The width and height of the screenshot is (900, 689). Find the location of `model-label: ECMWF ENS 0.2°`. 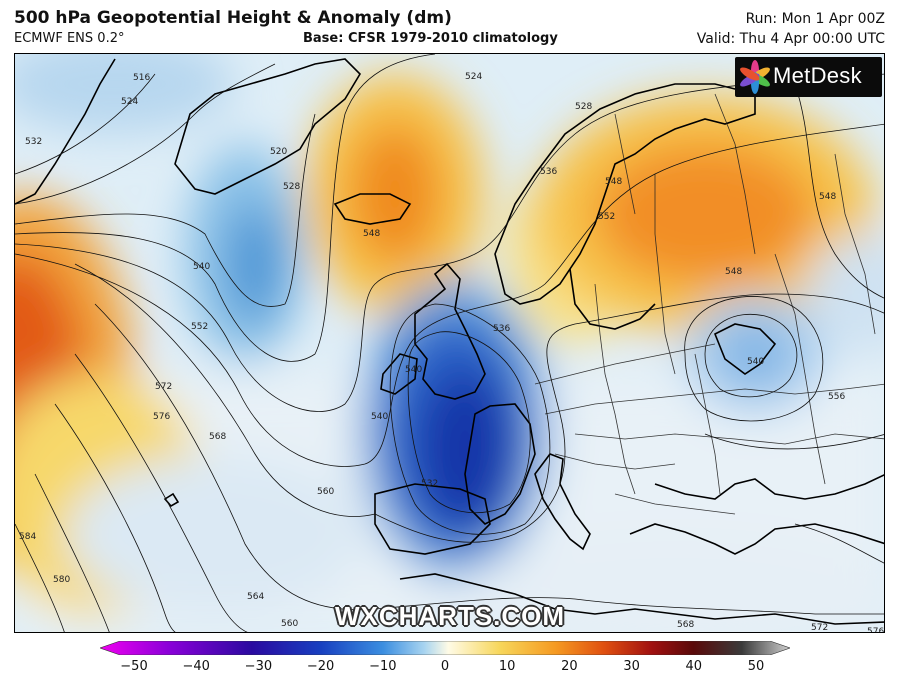

model-label: ECMWF ENS 0.2° is located at coordinates (69, 38).